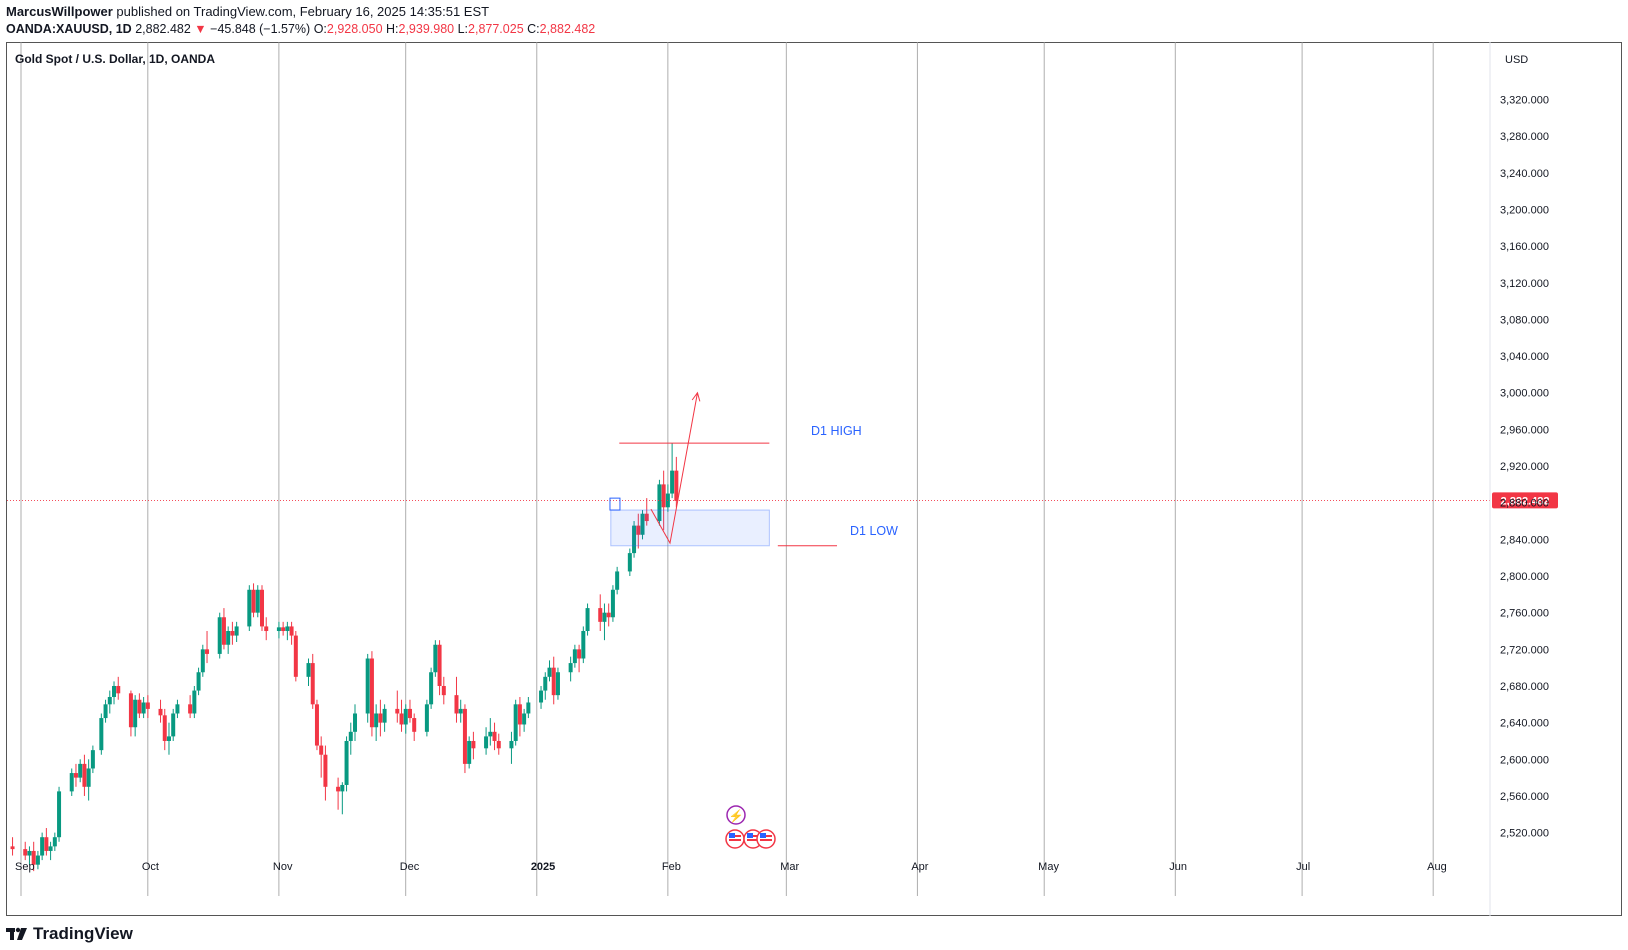 The image size is (1628, 950). Describe the element at coordinates (1524, 540) in the screenshot. I see `y-tick-label: 2,840.000` at that location.